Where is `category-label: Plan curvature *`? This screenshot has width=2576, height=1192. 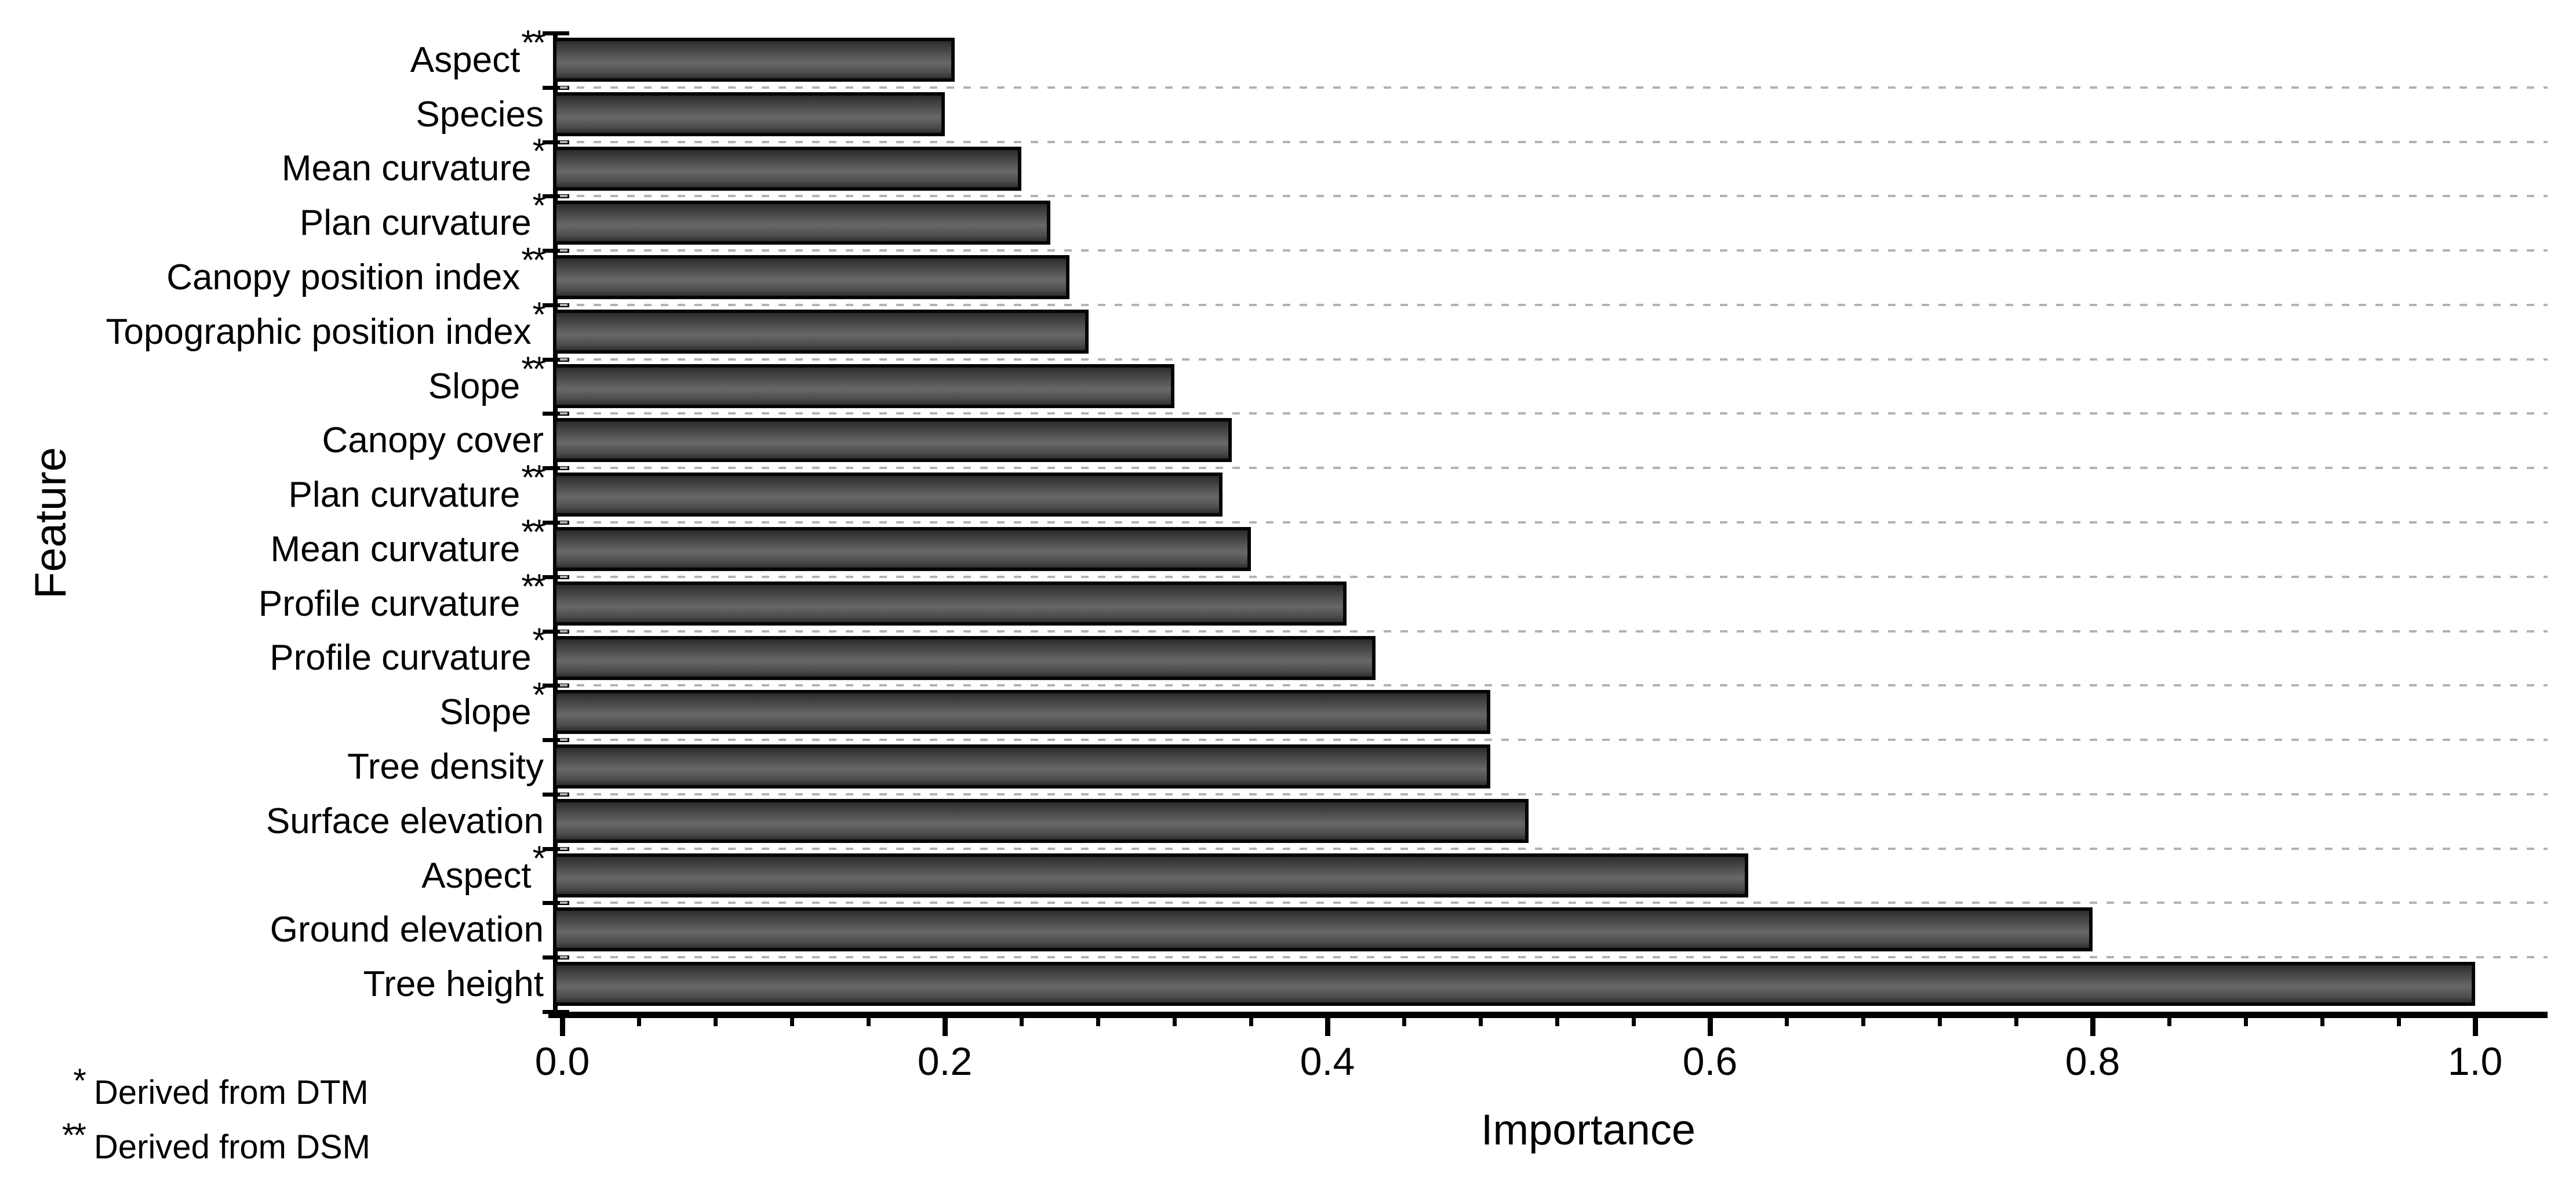 category-label: Plan curvature * is located at coordinates (422, 215).